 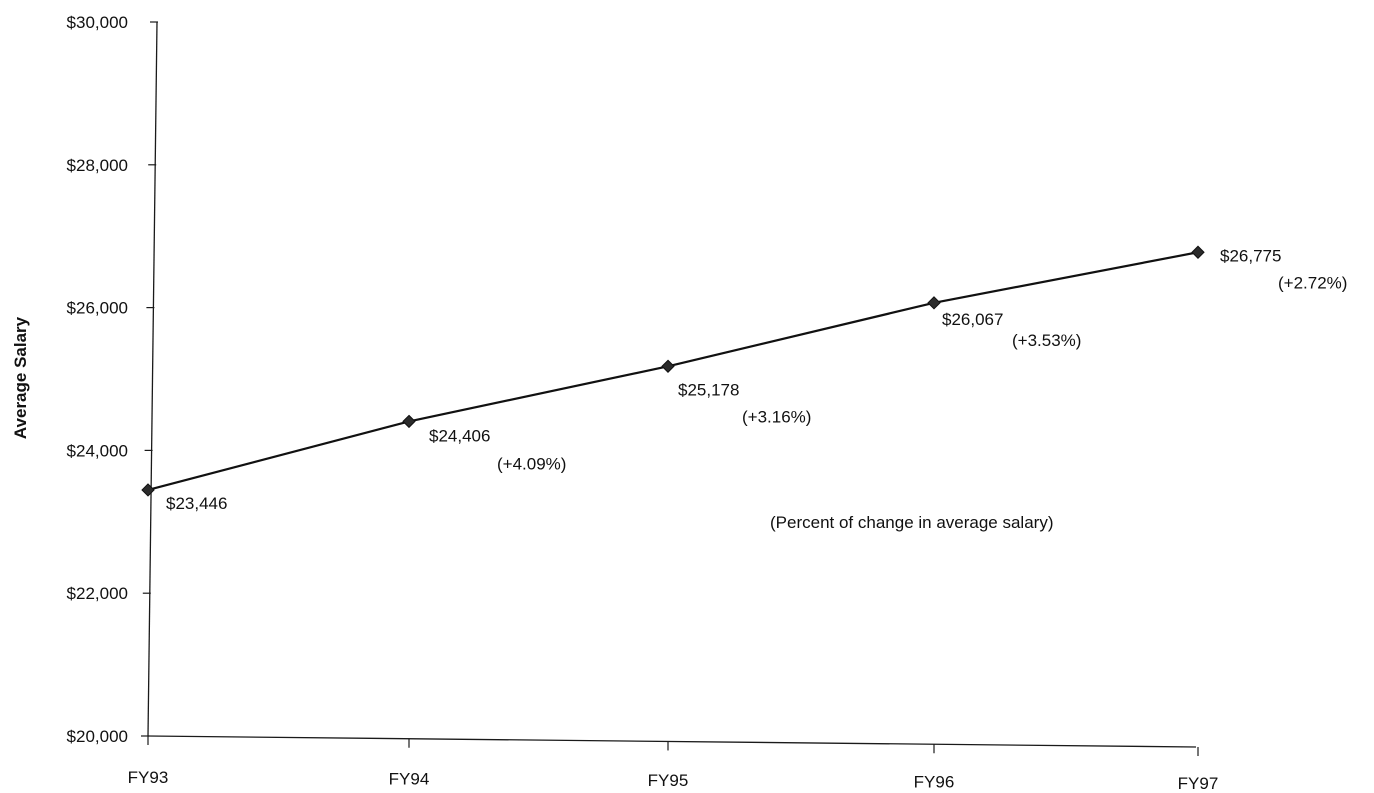 What do you see at coordinates (409, 779) in the screenshot?
I see `x-tick-label-1: FY94` at bounding box center [409, 779].